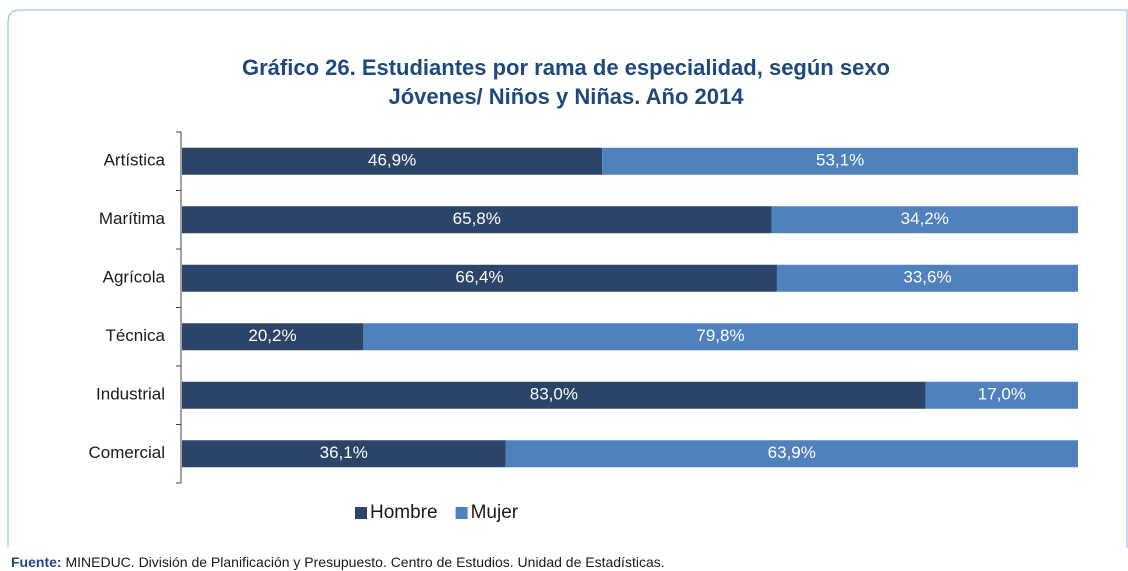 The image size is (1128, 571). Describe the element at coordinates (36, 562) in the screenshot. I see `source-label: Fuente:` at that location.